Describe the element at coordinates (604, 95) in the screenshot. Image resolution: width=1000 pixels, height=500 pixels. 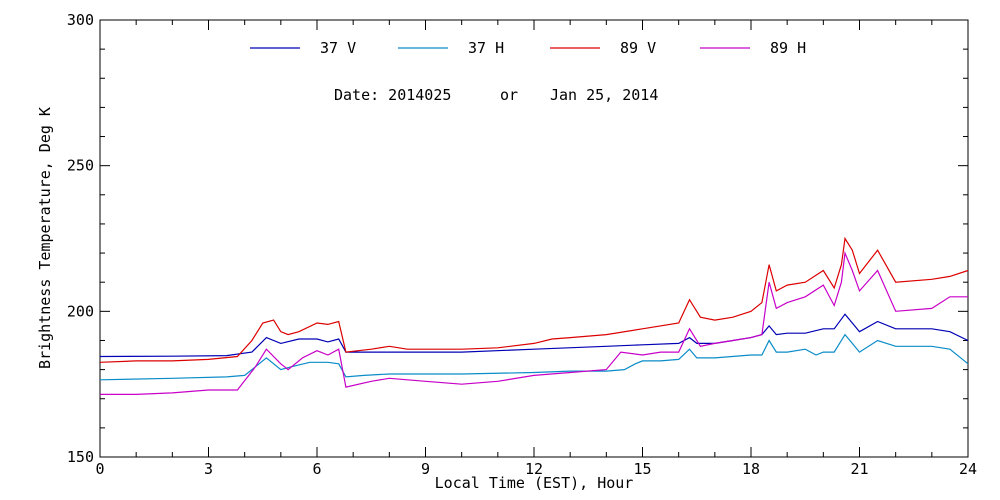
I see `date-text-annotation: Jan 25, 2014` at that location.